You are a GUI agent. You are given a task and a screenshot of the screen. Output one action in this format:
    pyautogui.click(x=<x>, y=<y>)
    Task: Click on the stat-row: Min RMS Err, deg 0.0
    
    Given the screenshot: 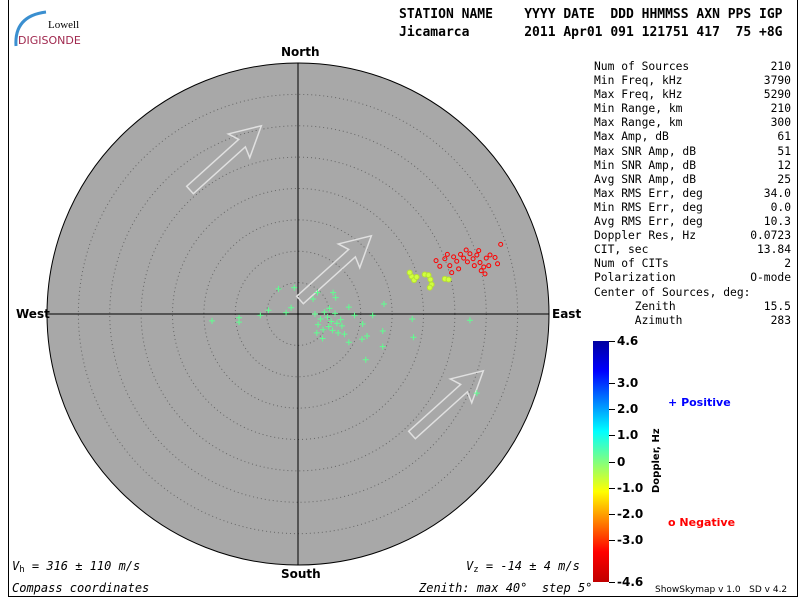 What is the action you would take?
    pyautogui.click(x=692, y=208)
    